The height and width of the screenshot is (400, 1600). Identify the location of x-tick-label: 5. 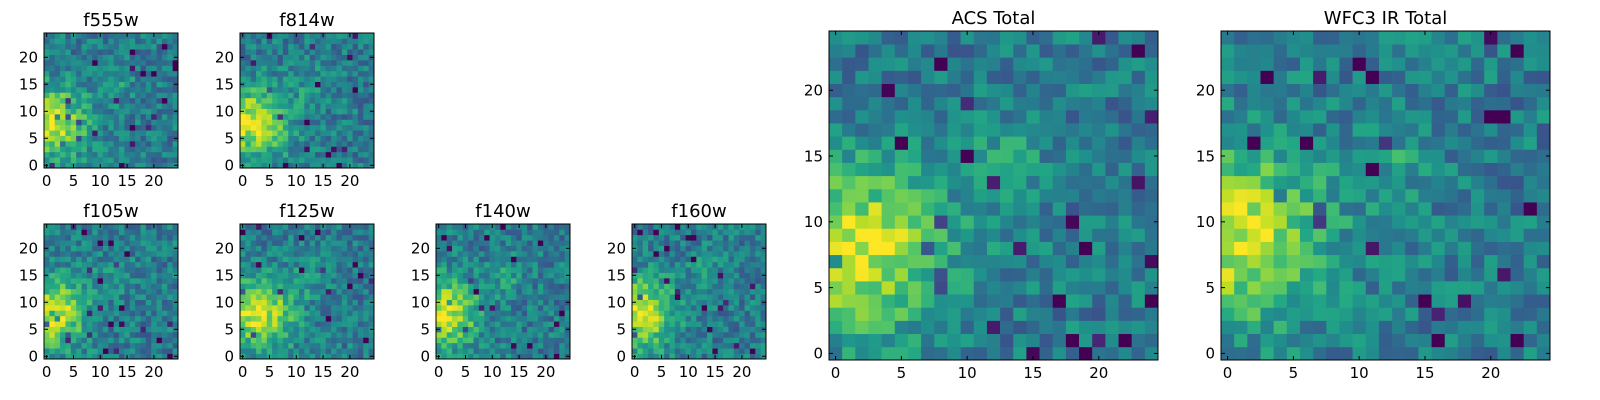
(662, 372).